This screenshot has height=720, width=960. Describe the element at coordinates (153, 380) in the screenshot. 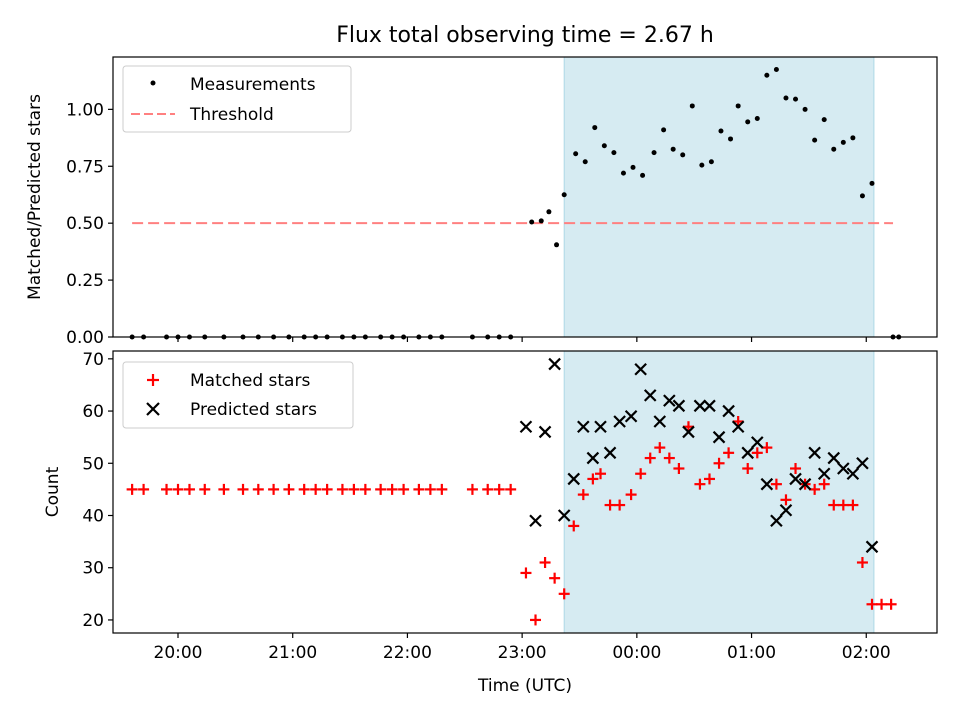

I see `legend-marker-matched` at that location.